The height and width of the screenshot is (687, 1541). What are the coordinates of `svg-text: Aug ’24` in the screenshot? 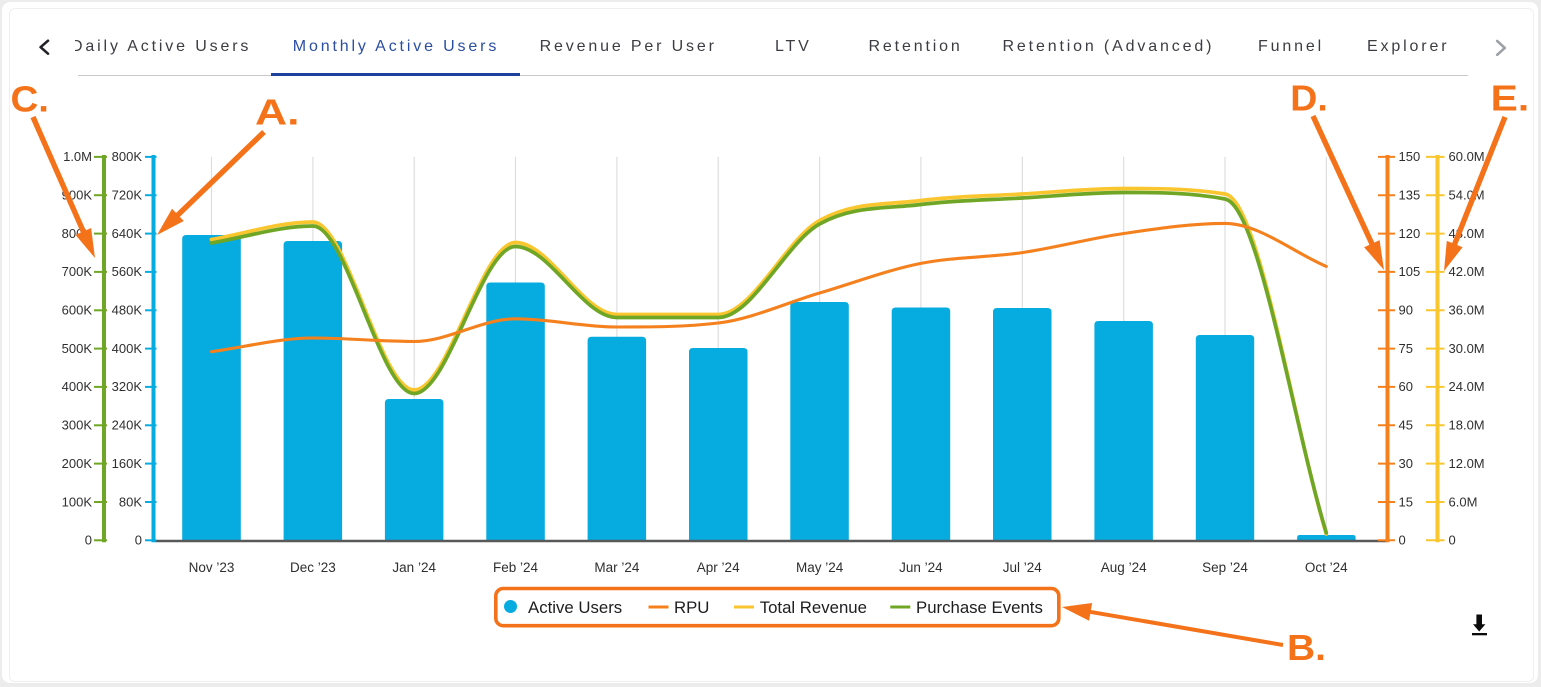 It's located at (1124, 567).